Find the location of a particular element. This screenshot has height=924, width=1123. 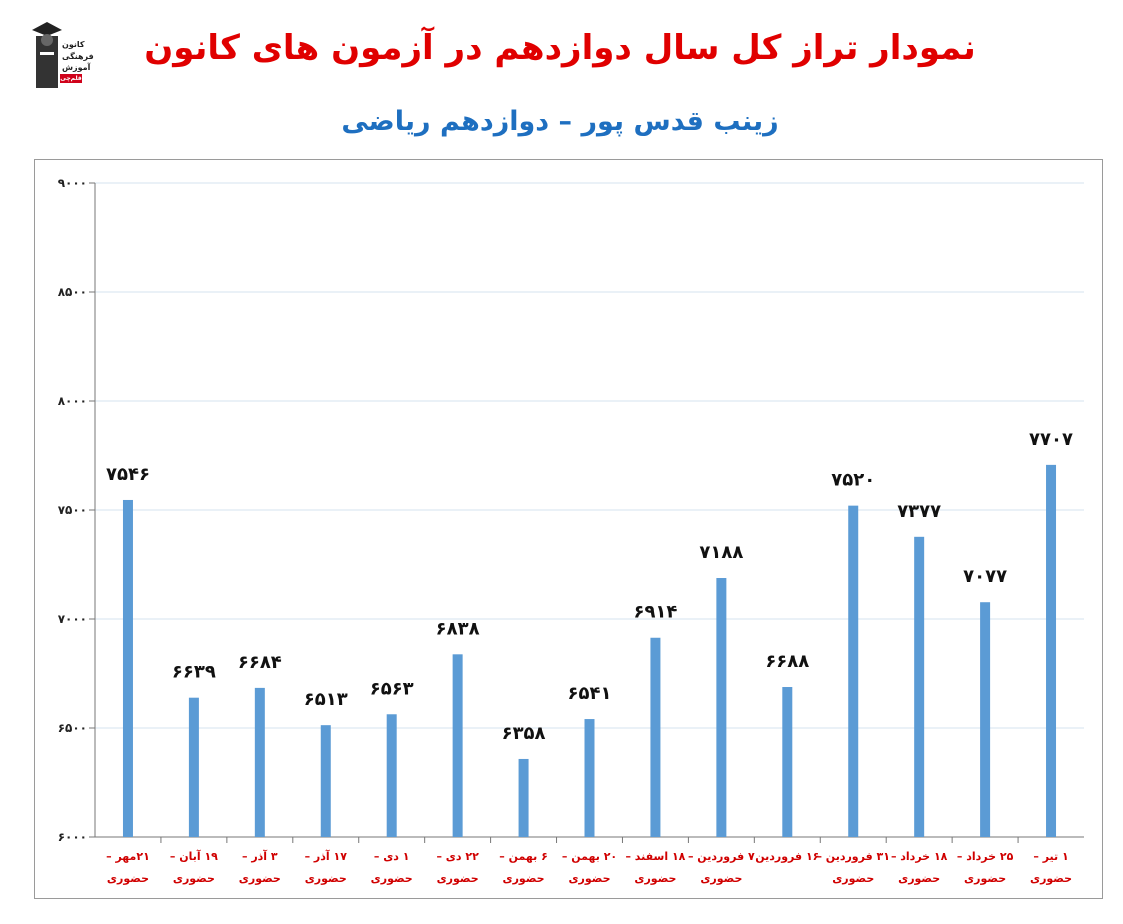

x-tick-label: ۱۸ خرداد – is located at coordinates (919, 856).